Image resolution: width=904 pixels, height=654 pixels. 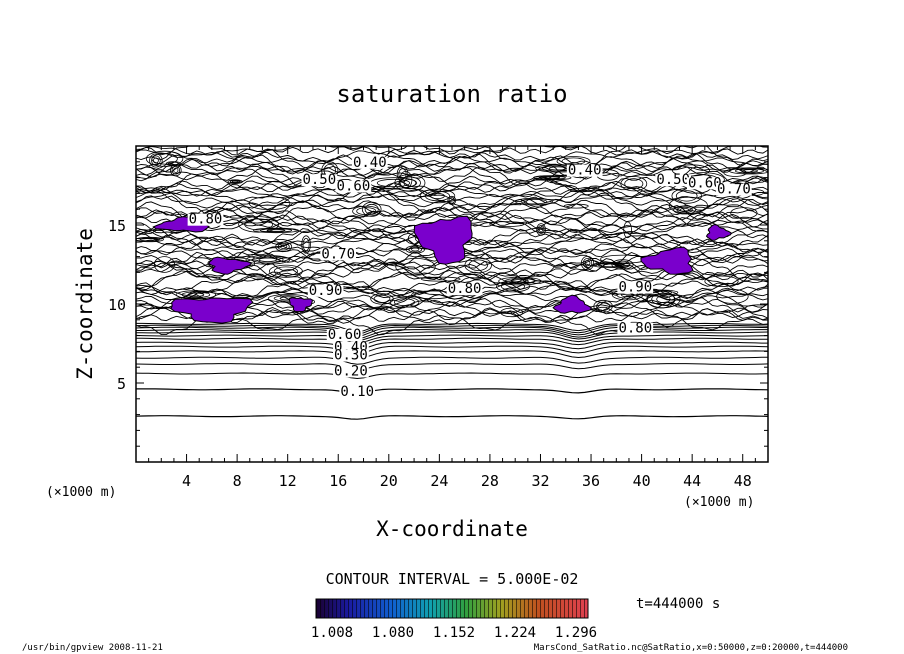 I want to click on colorbar-label: 1.152, so click(x=454, y=633).